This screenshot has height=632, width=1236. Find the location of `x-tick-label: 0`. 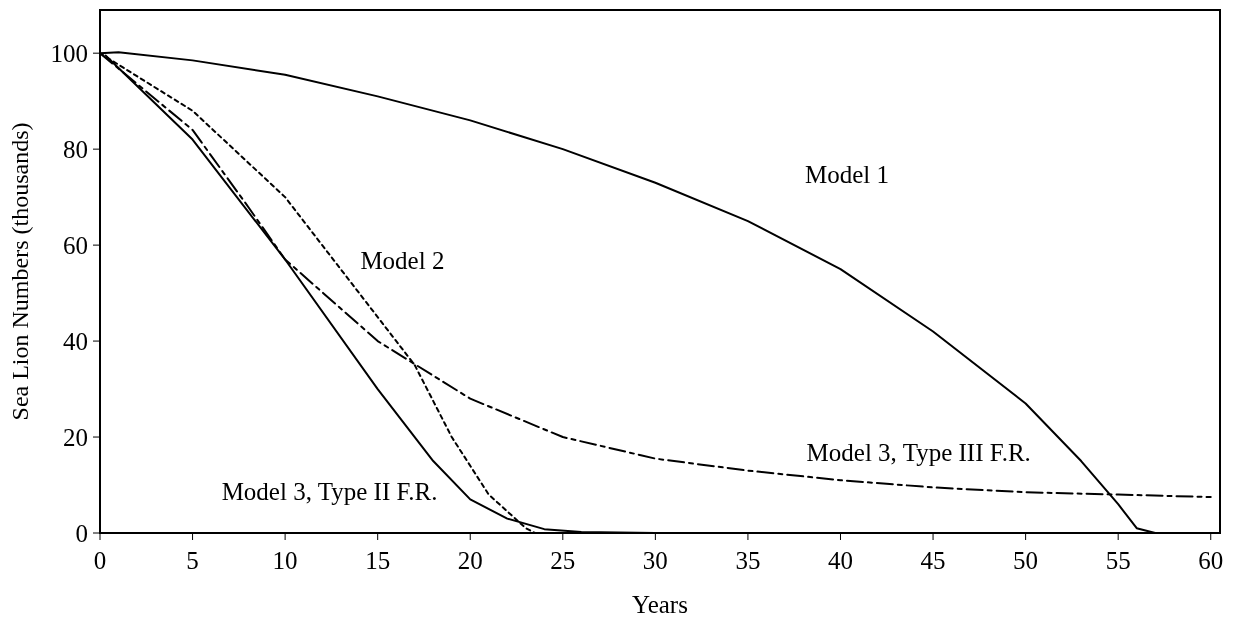

x-tick-label: 0 is located at coordinates (100, 560).